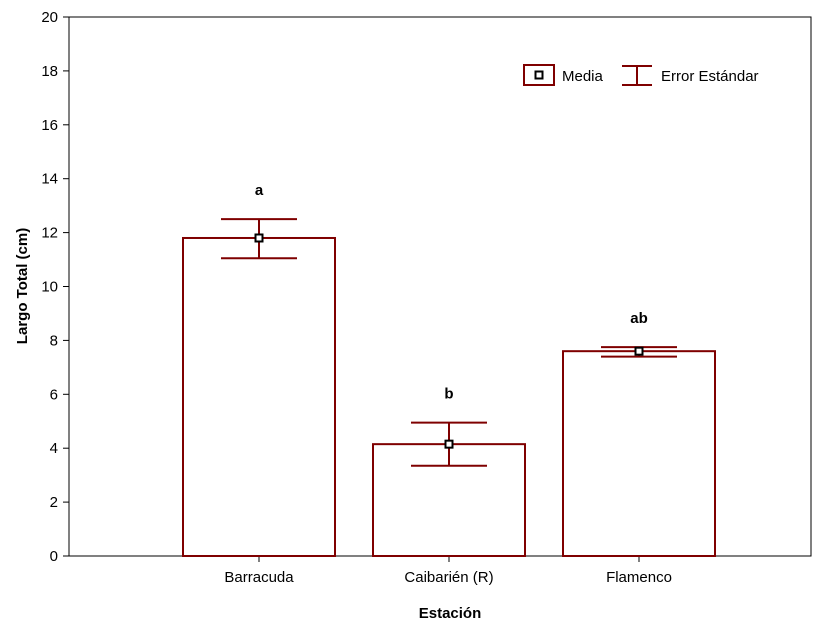  Describe the element at coordinates (49, 233) in the screenshot. I see `y-tick-label: 12` at that location.